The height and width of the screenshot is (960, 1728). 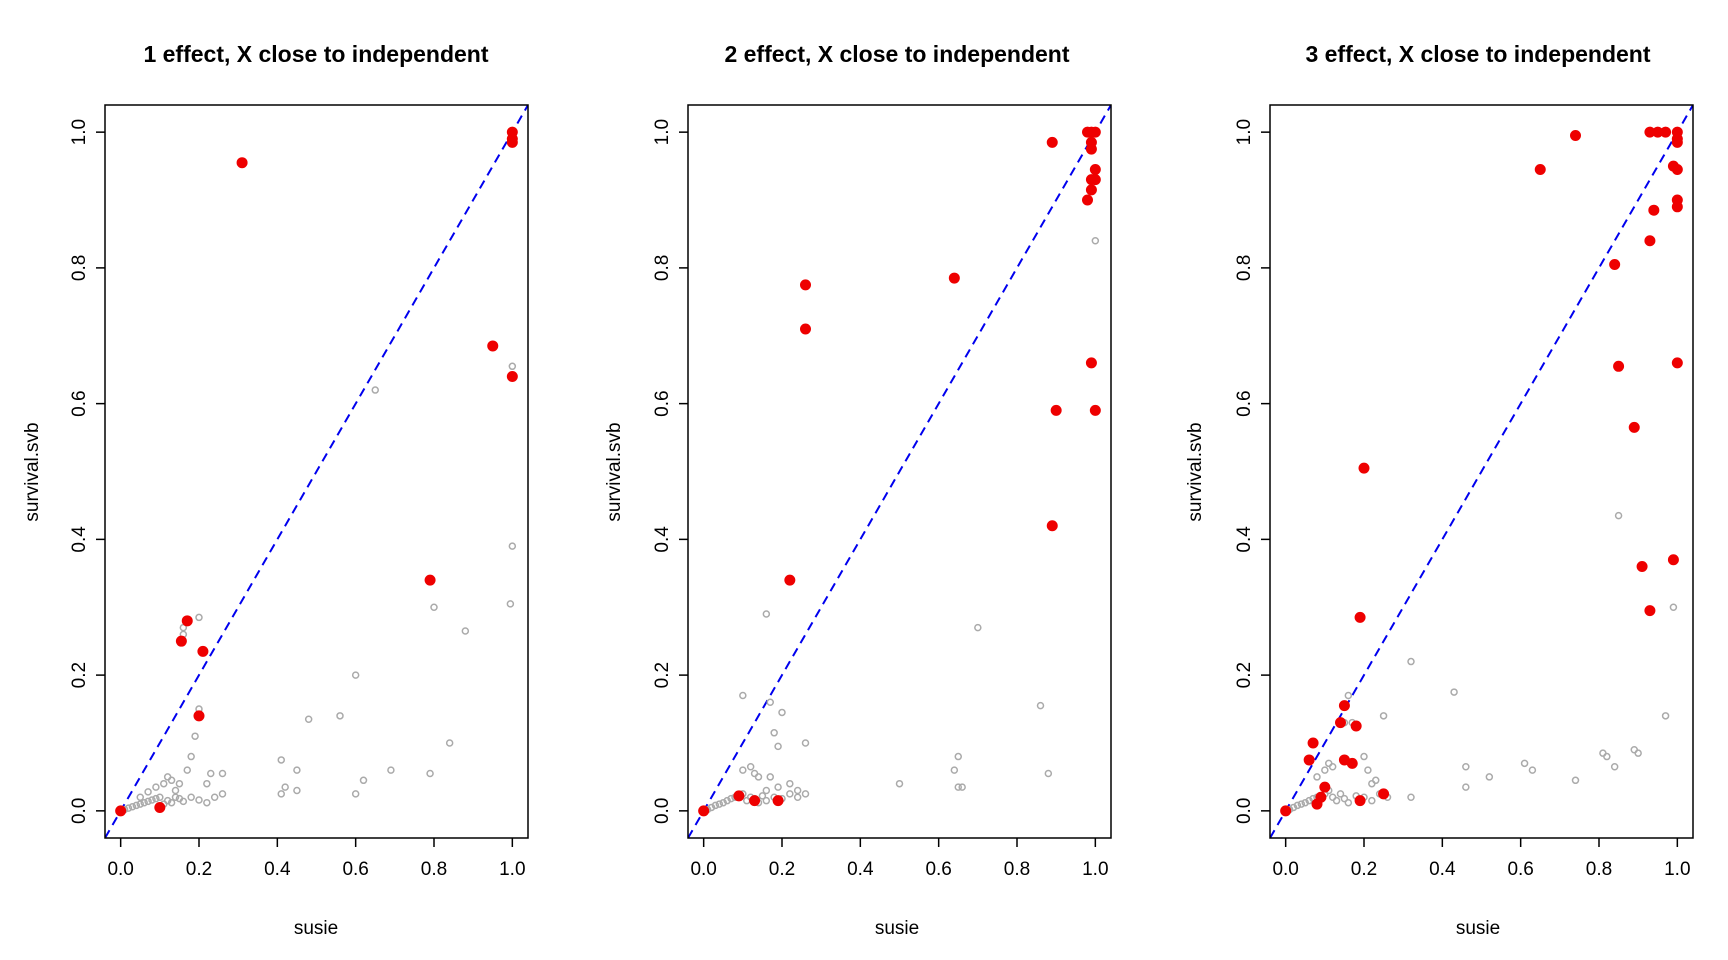 What do you see at coordinates (1244, 811) in the screenshot?
I see `panel-3-y-tick-label-1: 0.0` at bounding box center [1244, 811].